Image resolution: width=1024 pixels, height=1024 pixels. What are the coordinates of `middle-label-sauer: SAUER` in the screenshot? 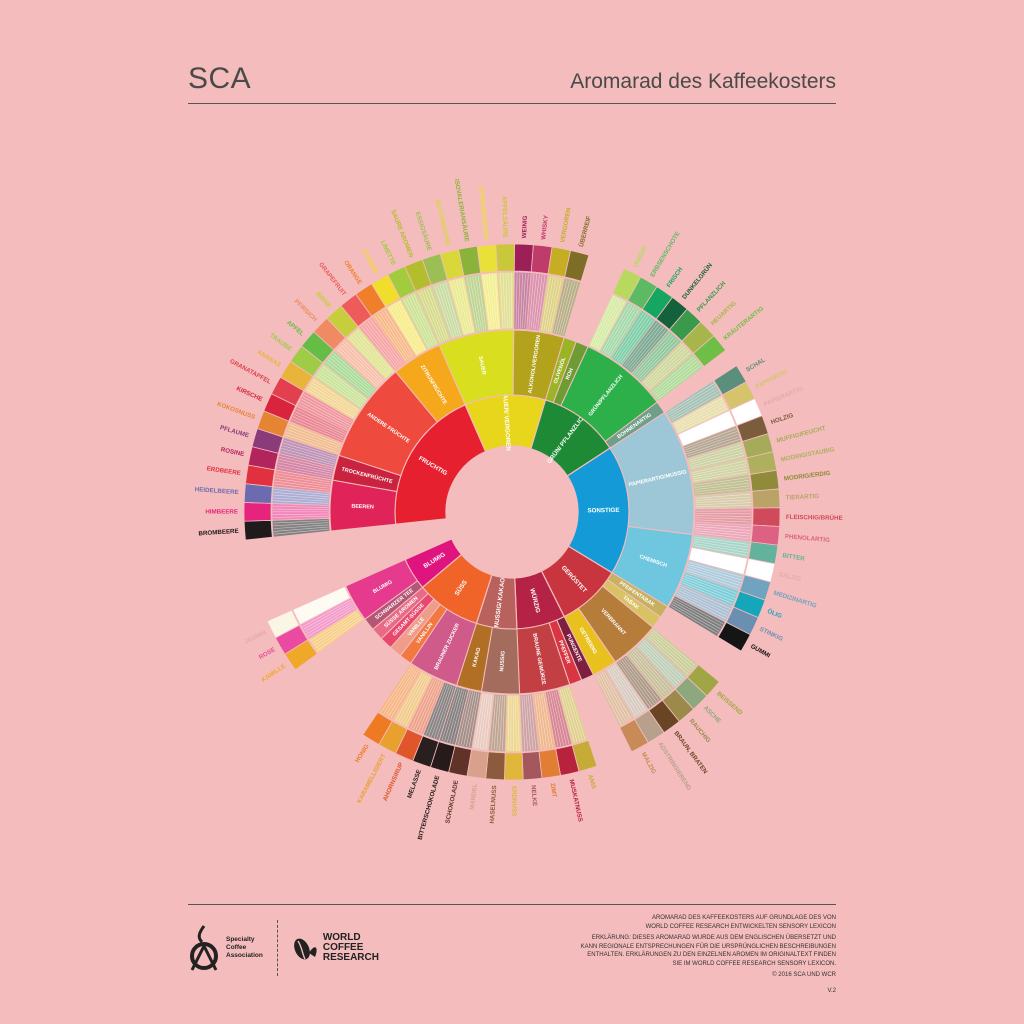 It's located at (482, 366).